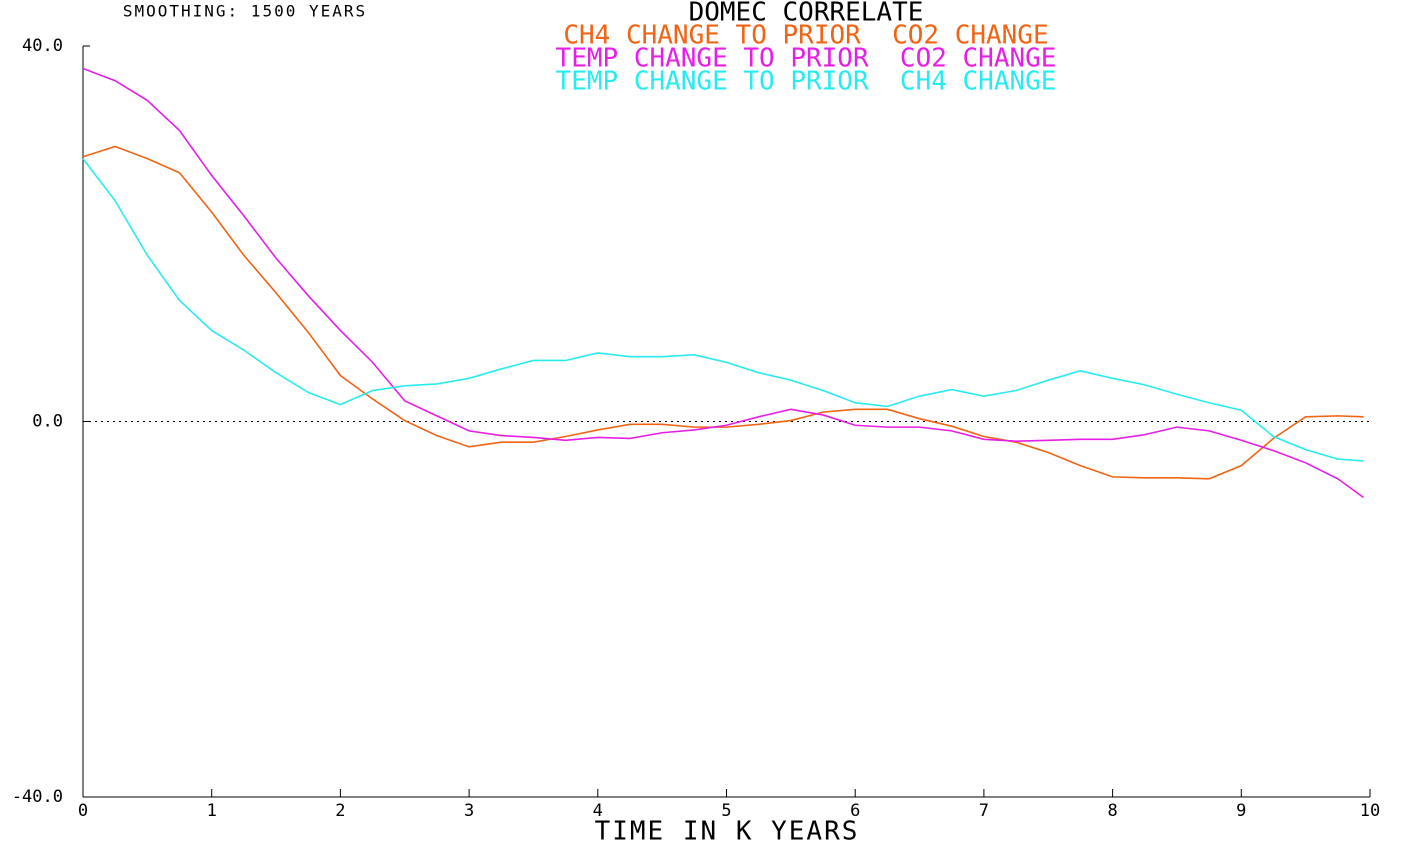 The height and width of the screenshot is (847, 1405). What do you see at coordinates (245, 11) in the screenshot?
I see `smoothing-note: SMOOTHING: 1500 YEARS` at bounding box center [245, 11].